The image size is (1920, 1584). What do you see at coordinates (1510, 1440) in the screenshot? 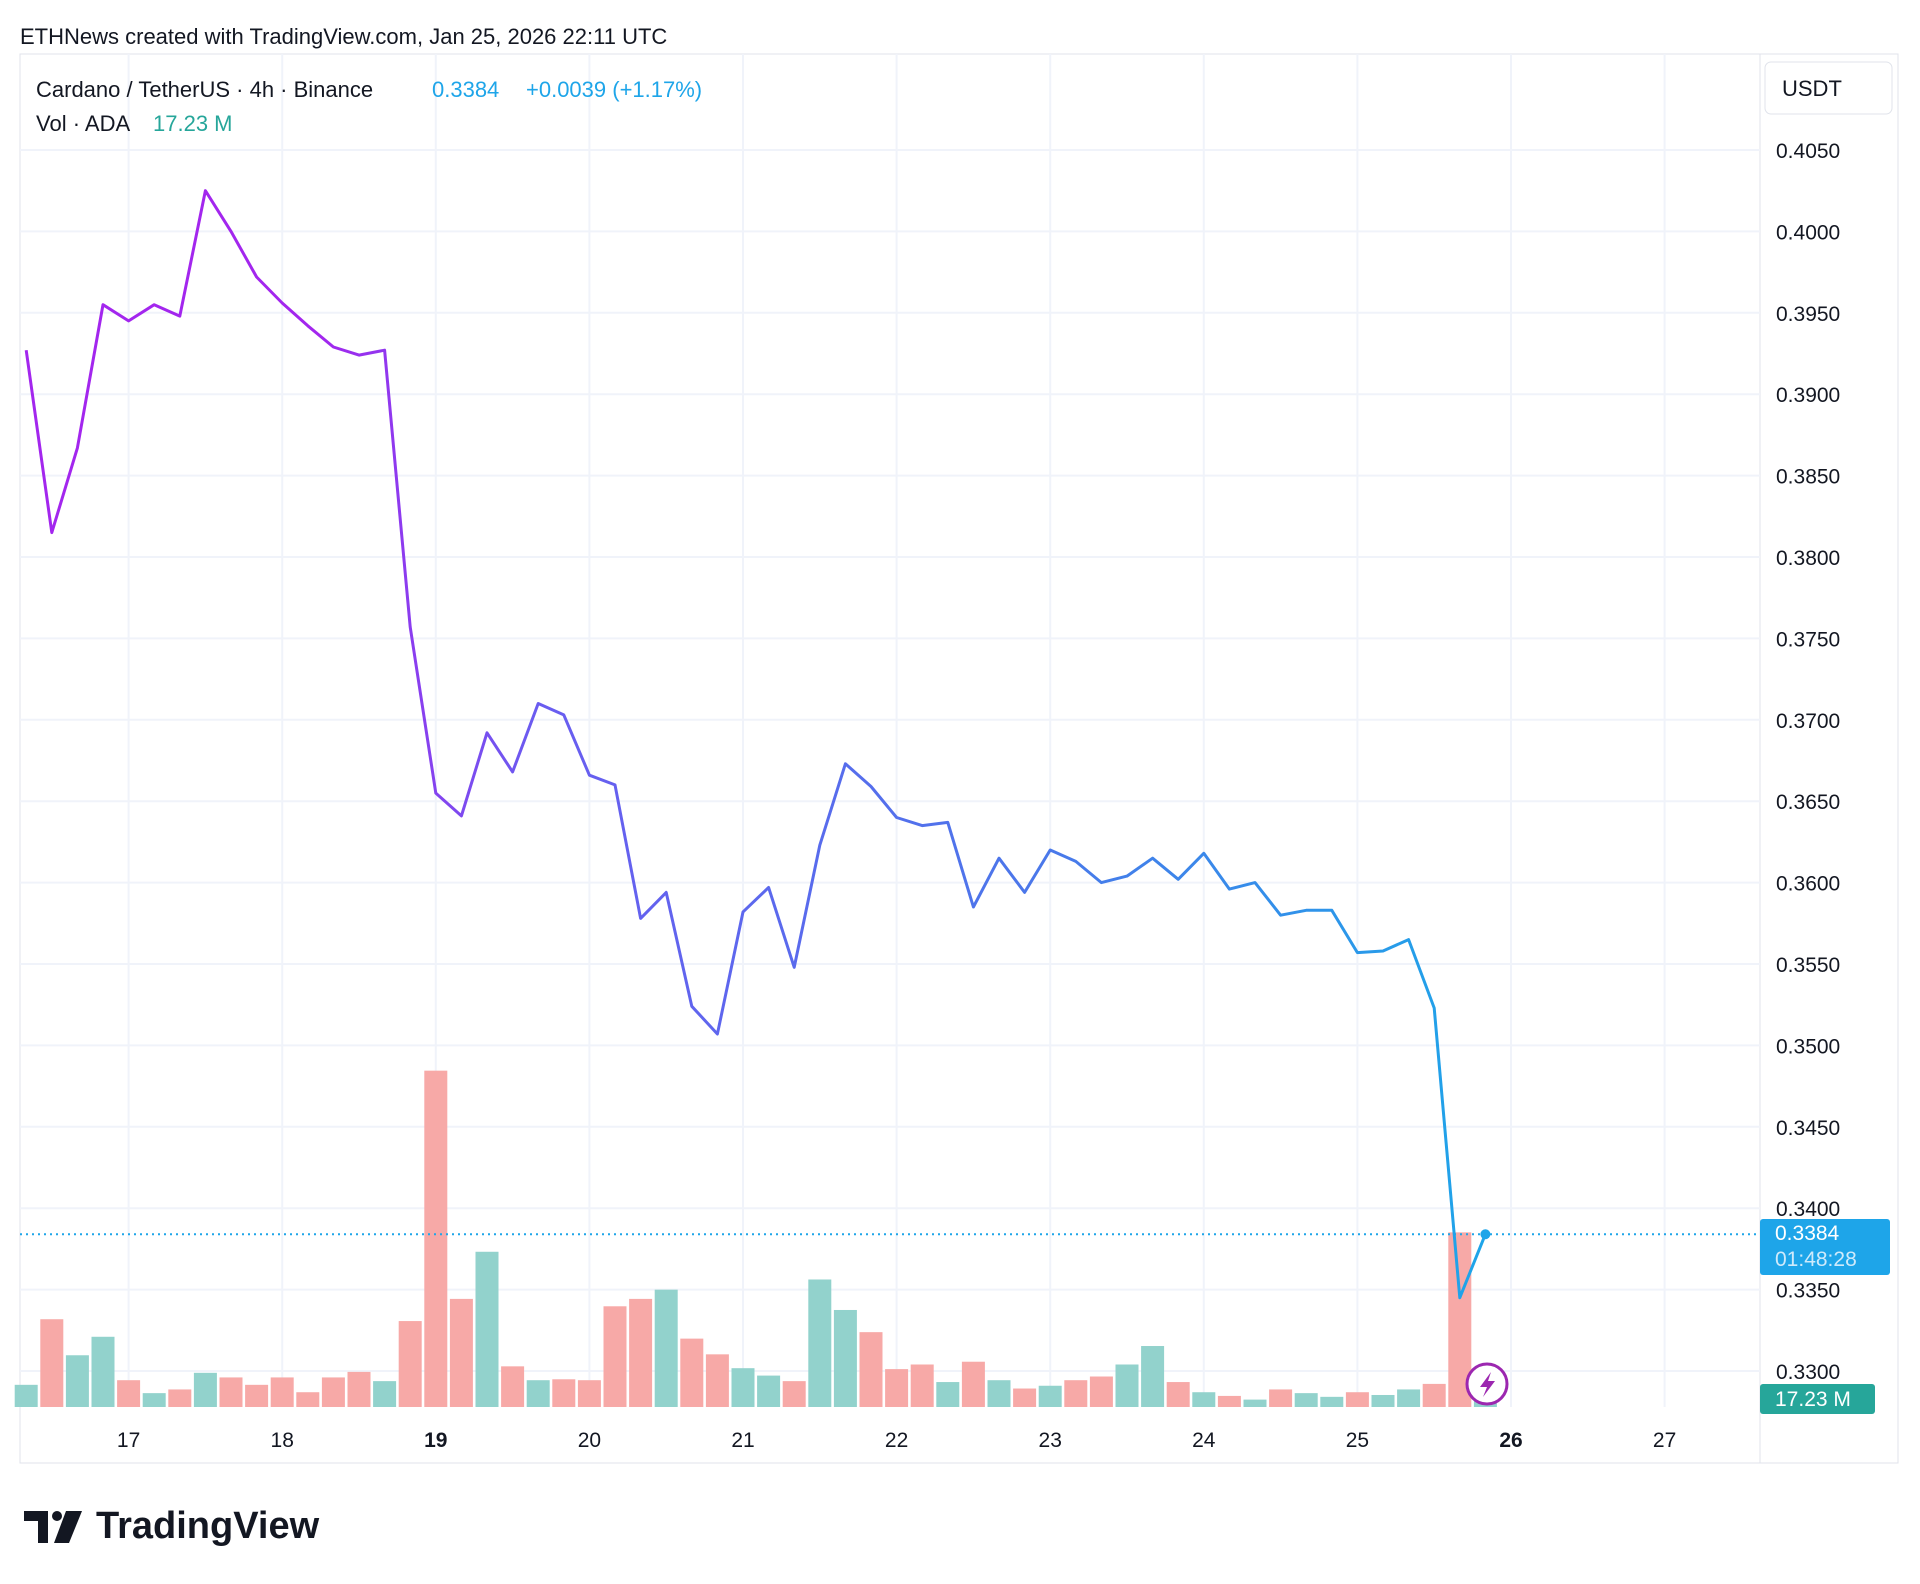
I see `time-tick-label: 26` at bounding box center [1510, 1440].